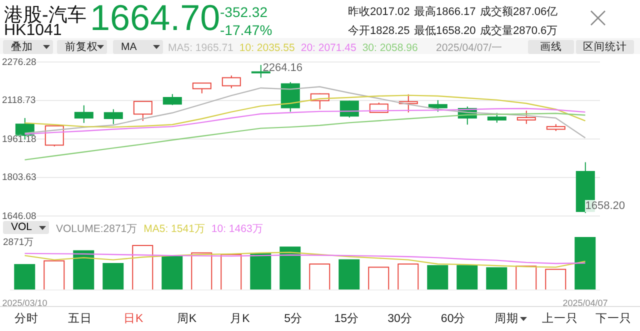 This screenshot has height=331, width=640. I want to click on x-tick-label: 2025/04/07, so click(585, 303).